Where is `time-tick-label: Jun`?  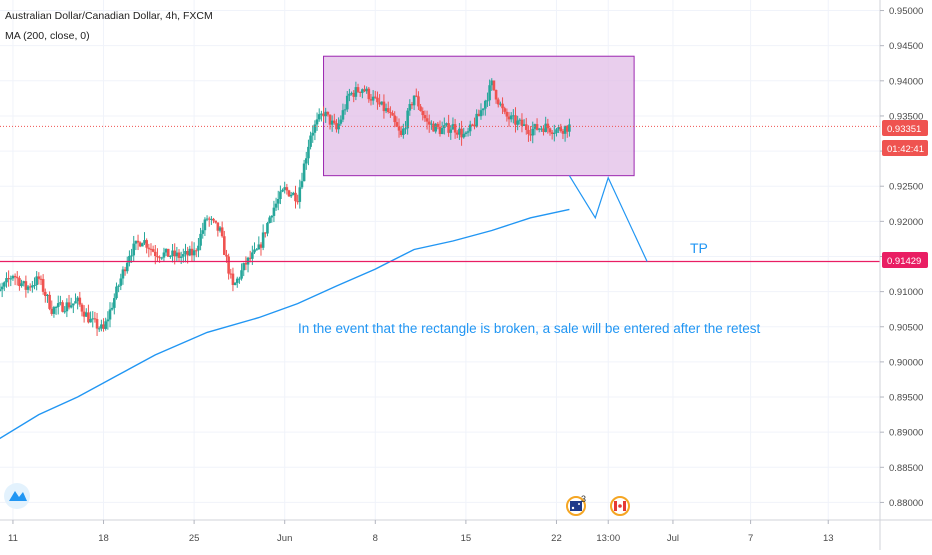 time-tick-label: Jun is located at coordinates (284, 538).